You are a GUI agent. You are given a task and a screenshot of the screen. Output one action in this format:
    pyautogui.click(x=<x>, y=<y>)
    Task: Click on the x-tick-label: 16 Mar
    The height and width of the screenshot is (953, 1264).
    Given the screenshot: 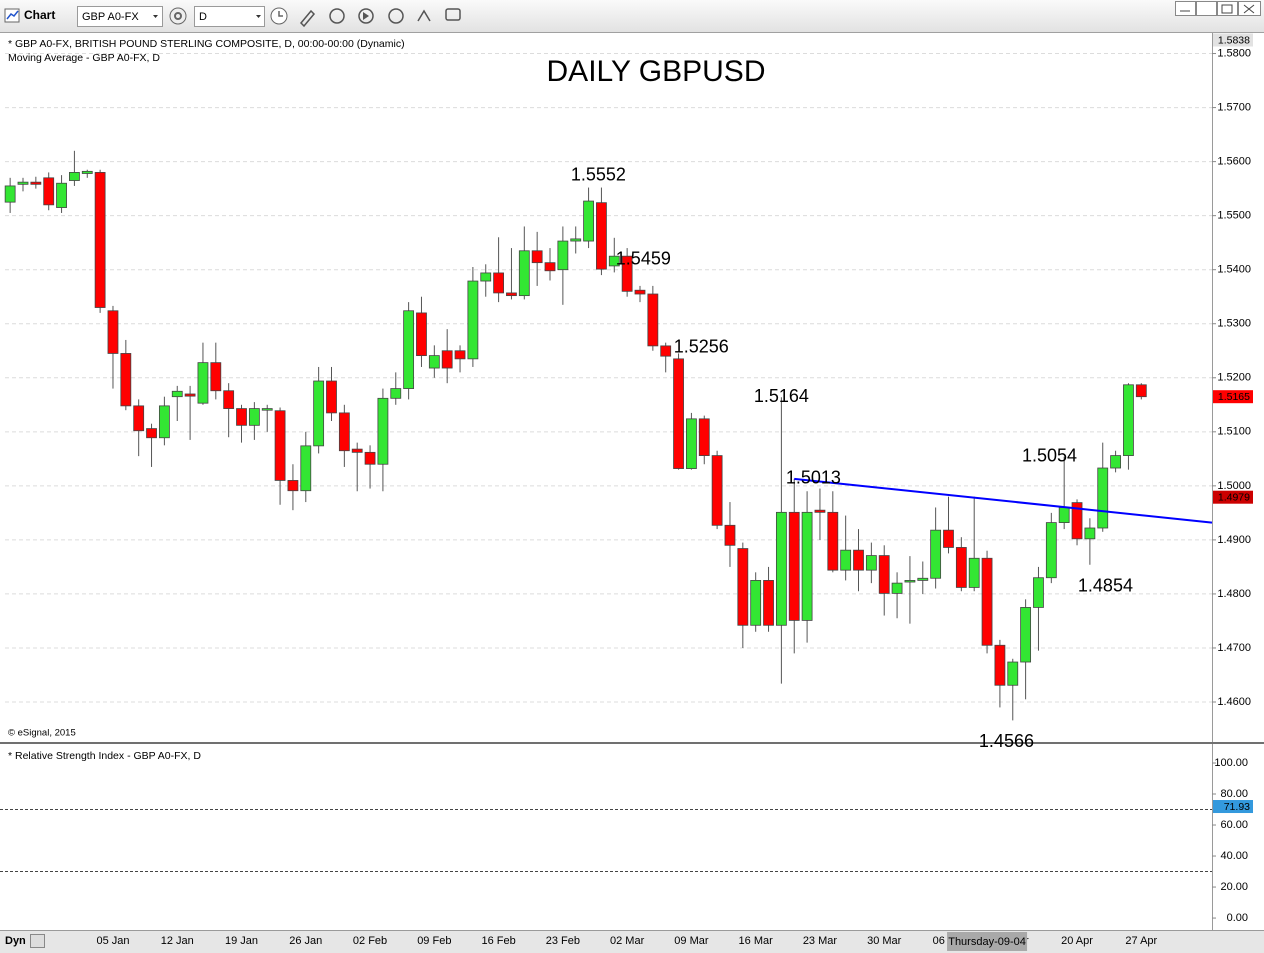 What is the action you would take?
    pyautogui.click(x=756, y=941)
    